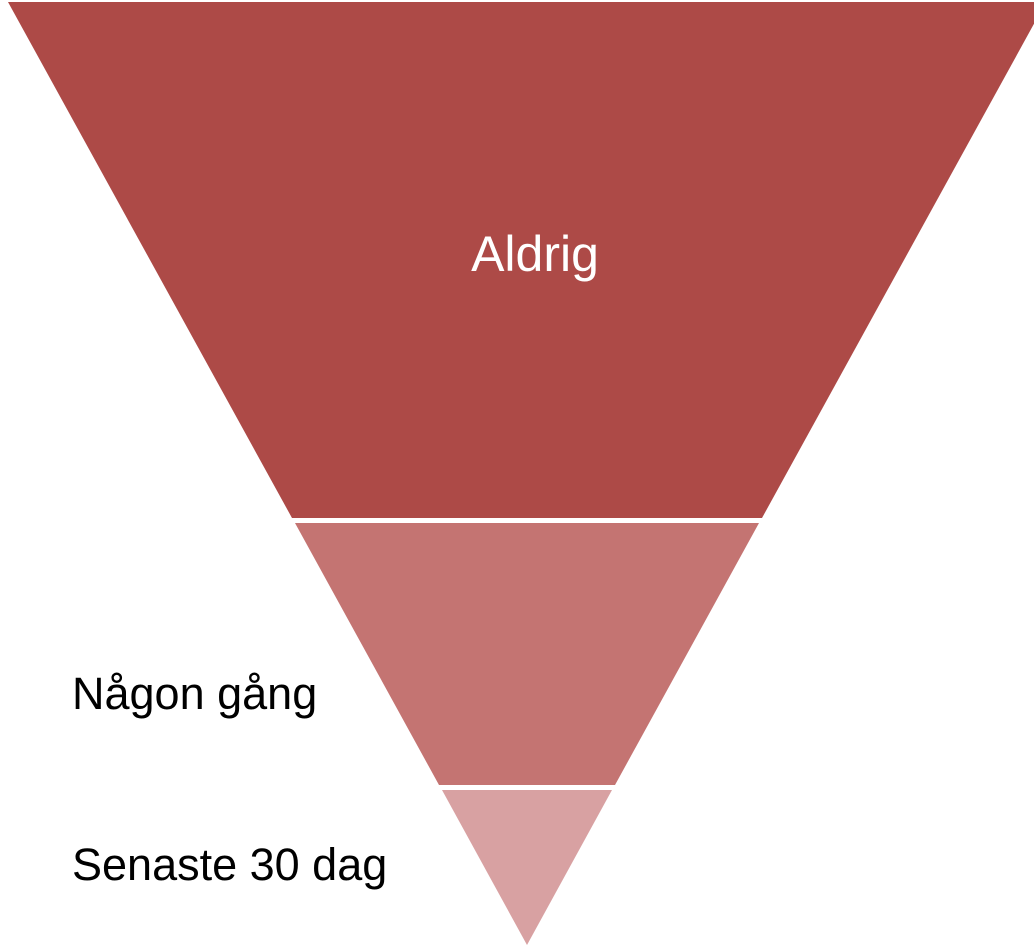 This screenshot has width=1034, height=948. What do you see at coordinates (535, 254) in the screenshot?
I see `level-label: Aldrig` at bounding box center [535, 254].